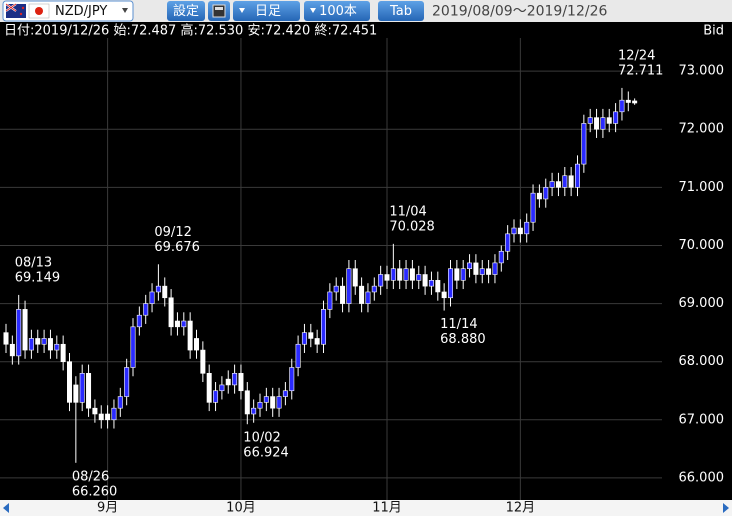 This screenshot has width=732, height=516. I want to click on price-type: Bid, so click(713, 31).